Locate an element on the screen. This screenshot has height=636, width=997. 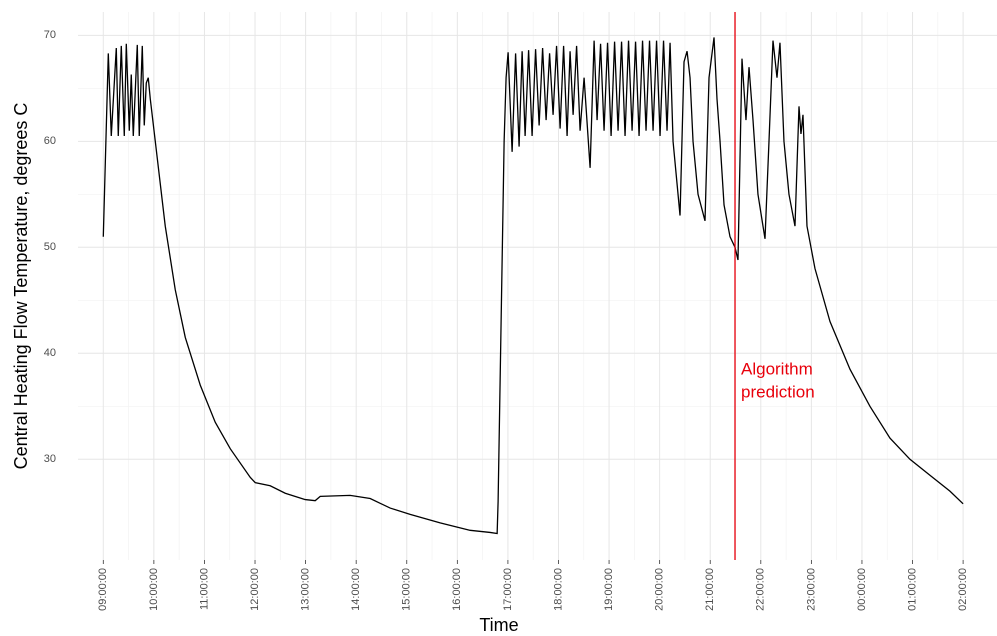
x-tick-label: 21:00:00 is located at coordinates (710, 589).